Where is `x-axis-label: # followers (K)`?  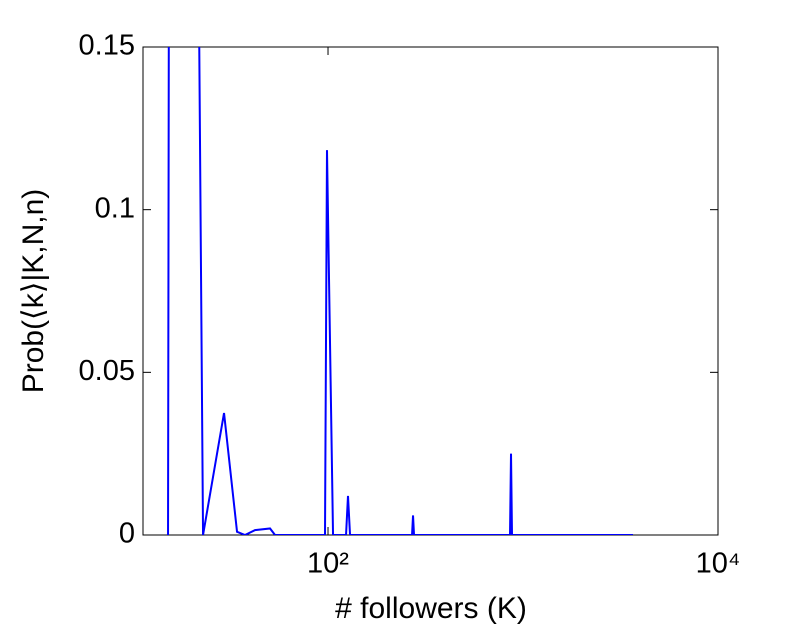 x-axis-label: # followers (K) is located at coordinates (431, 608).